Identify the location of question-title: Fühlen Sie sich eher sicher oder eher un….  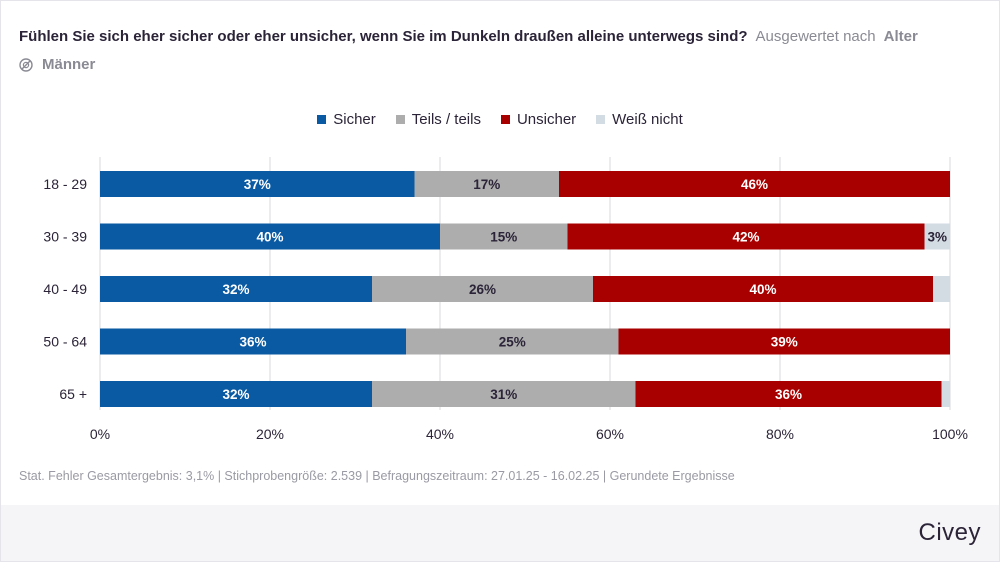
(383, 36).